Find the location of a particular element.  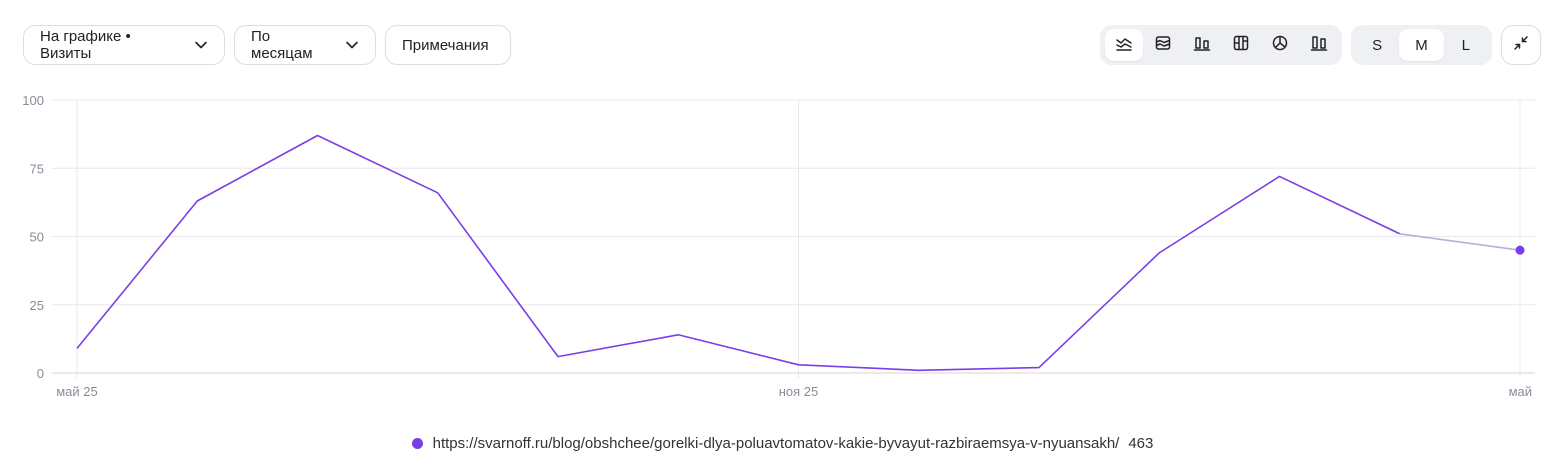

legend-series-total: 463 is located at coordinates (1141, 443).